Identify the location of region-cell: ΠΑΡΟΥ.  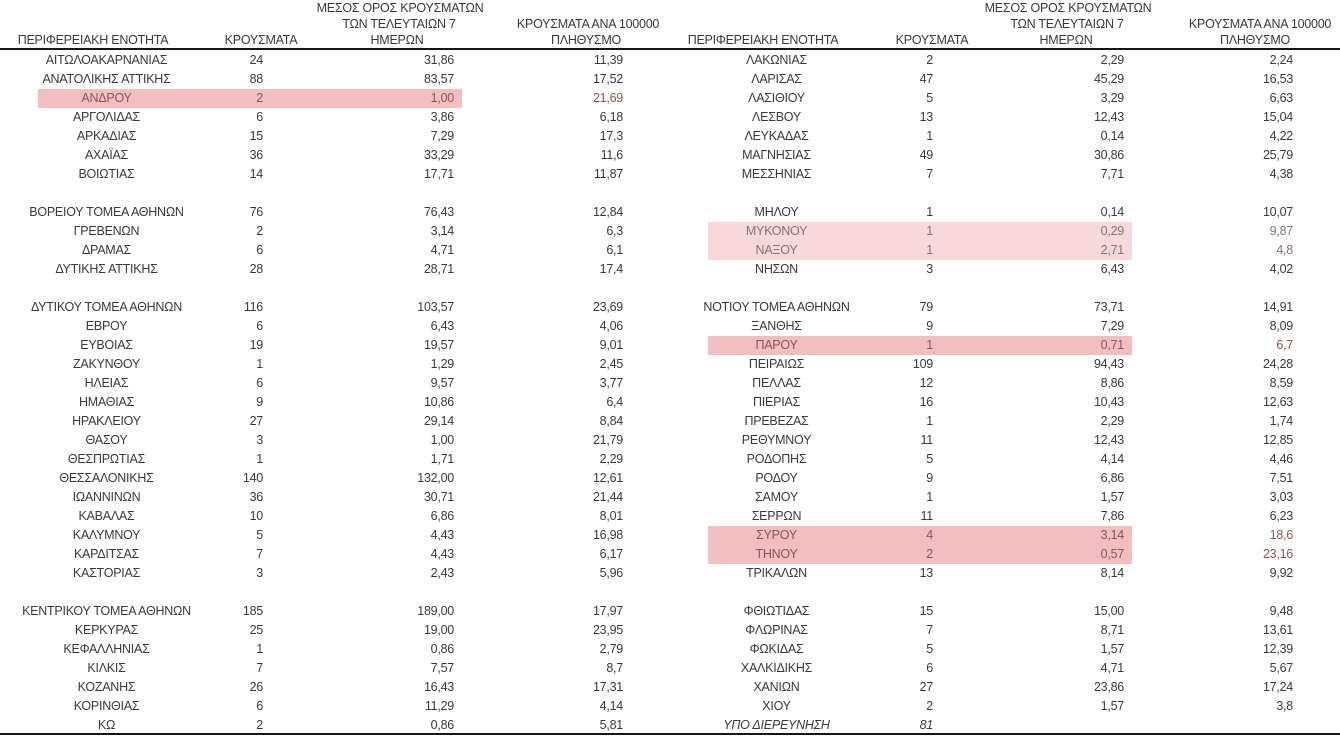
(776, 345).